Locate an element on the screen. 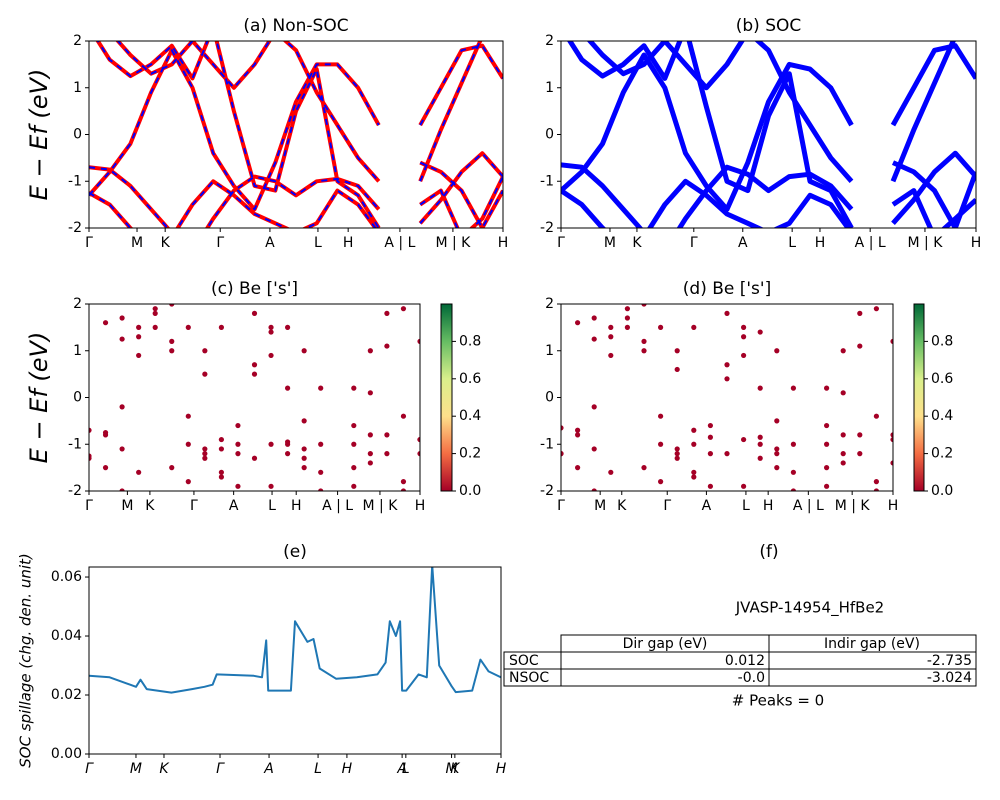  gap-table is located at coordinates (740, 660).